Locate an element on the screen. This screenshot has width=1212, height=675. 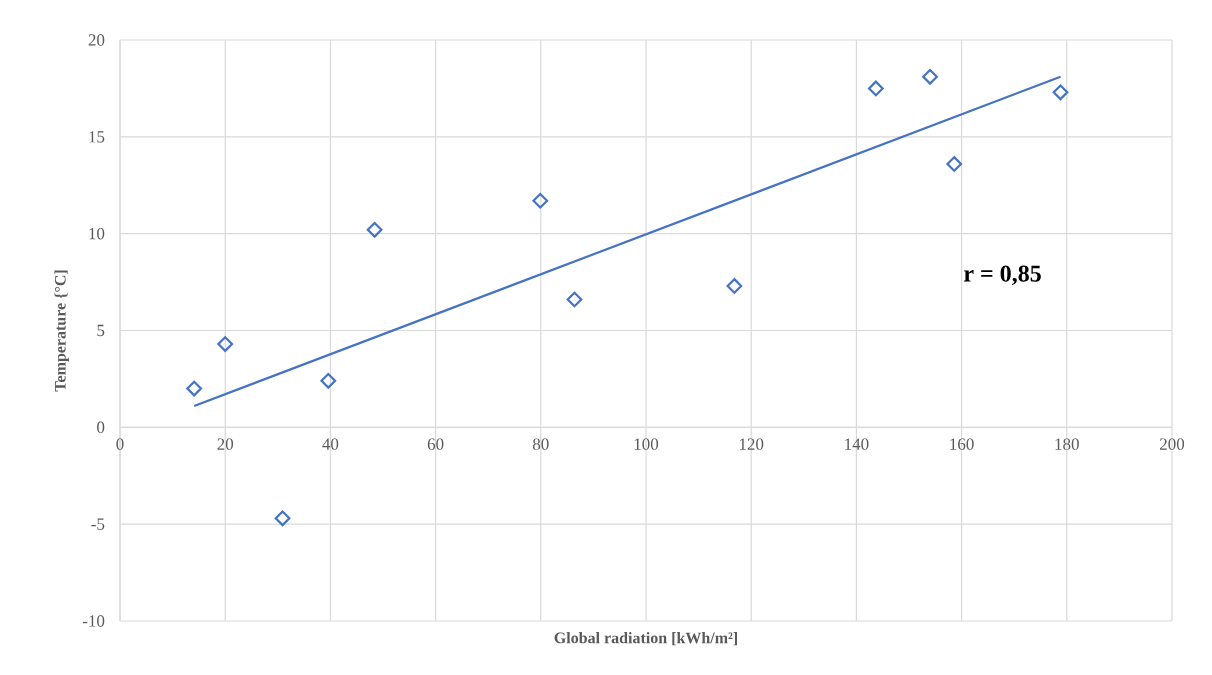
y-tick-label: 0 is located at coordinates (101, 427).